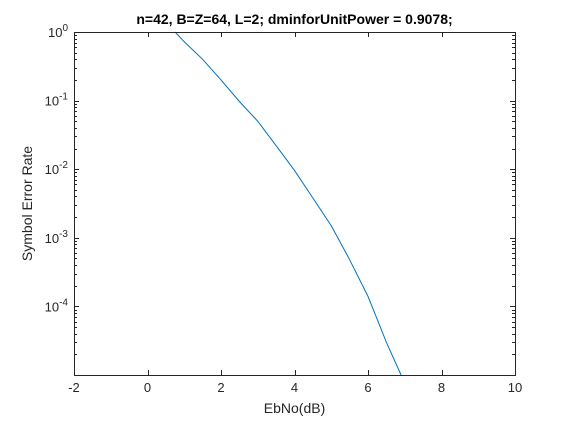 Image resolution: width=568 pixels, height=421 pixels. What do you see at coordinates (220, 387) in the screenshot?
I see `x-tick-label: 2` at bounding box center [220, 387].